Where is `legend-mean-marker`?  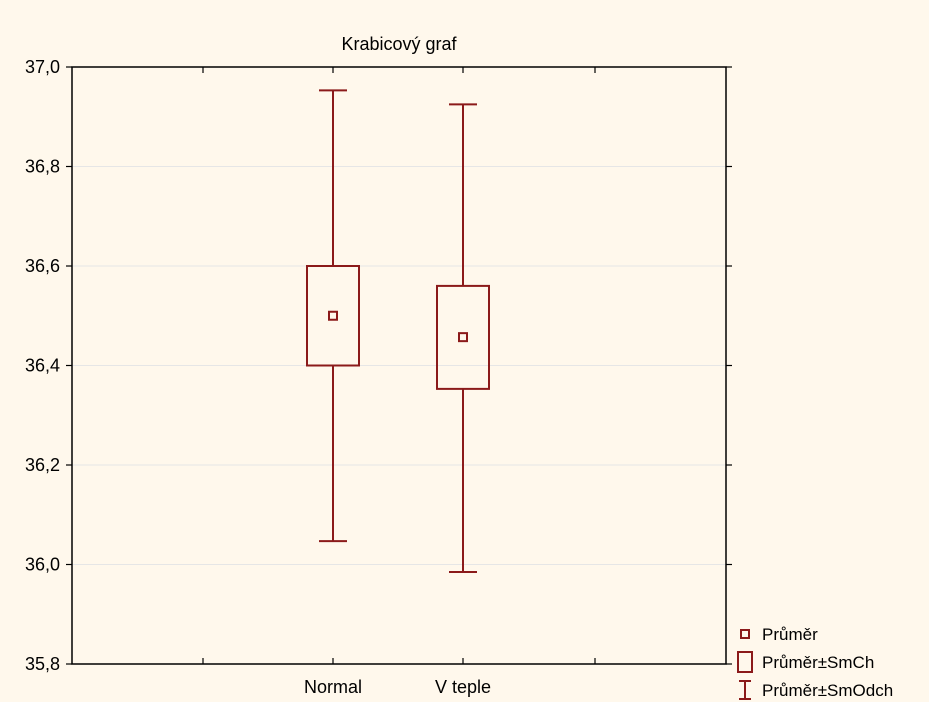 legend-mean-marker is located at coordinates (745, 634).